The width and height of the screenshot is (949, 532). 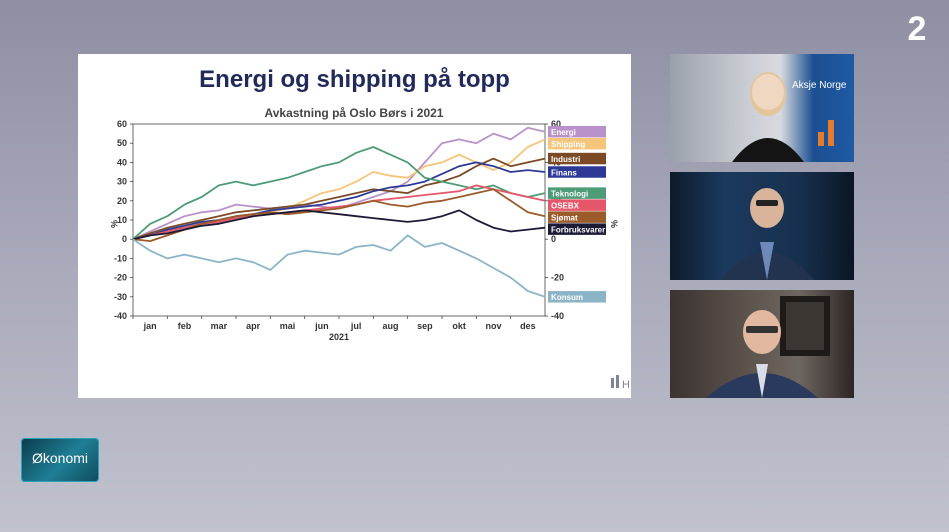 I want to click on y-tick-label-right: -20, so click(x=557, y=278).